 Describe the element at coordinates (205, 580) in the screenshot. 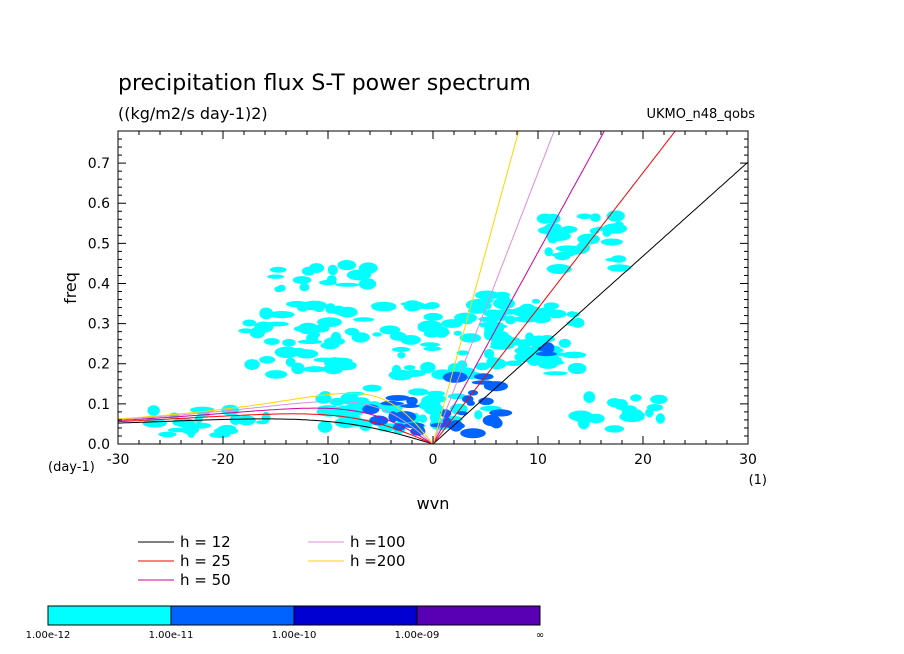

I see `legend-label: h = 50` at that location.